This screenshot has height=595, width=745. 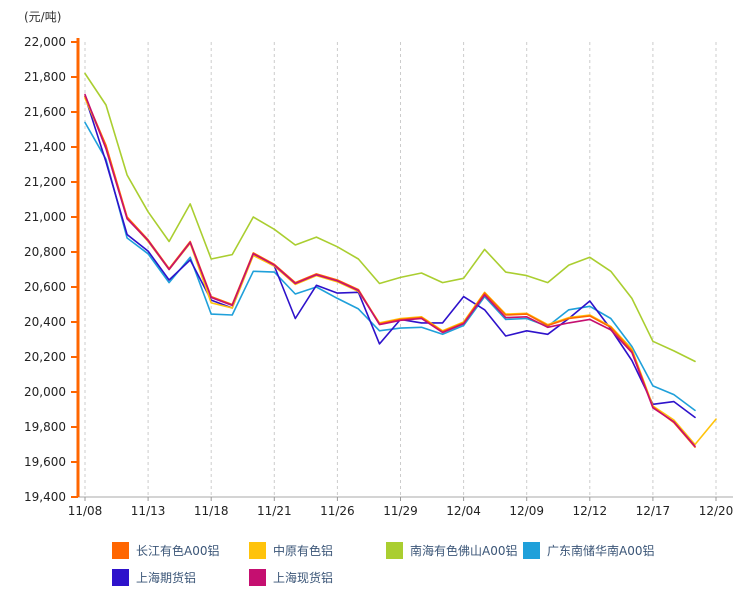 I want to click on legend-swatch-shanghai-futures, so click(x=120, y=577).